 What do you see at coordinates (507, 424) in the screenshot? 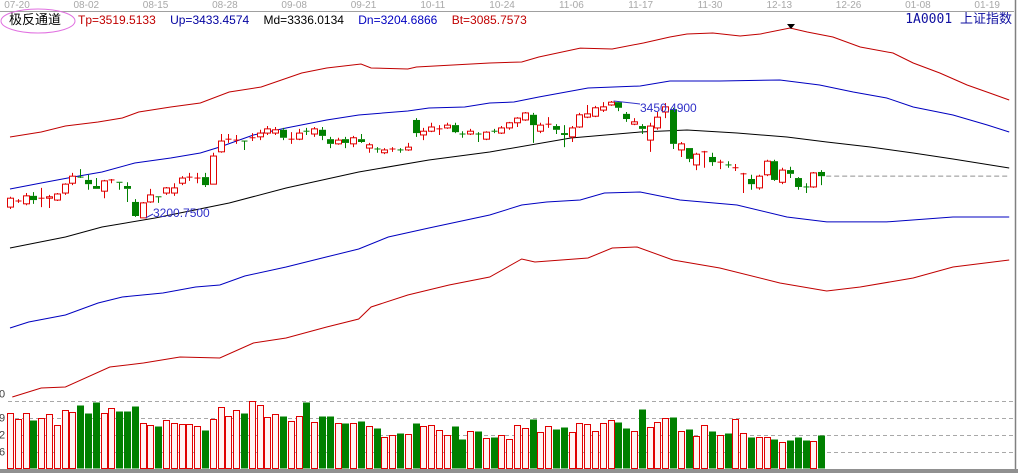
I see `volume-grid: 0 9 2 6` at bounding box center [507, 424].